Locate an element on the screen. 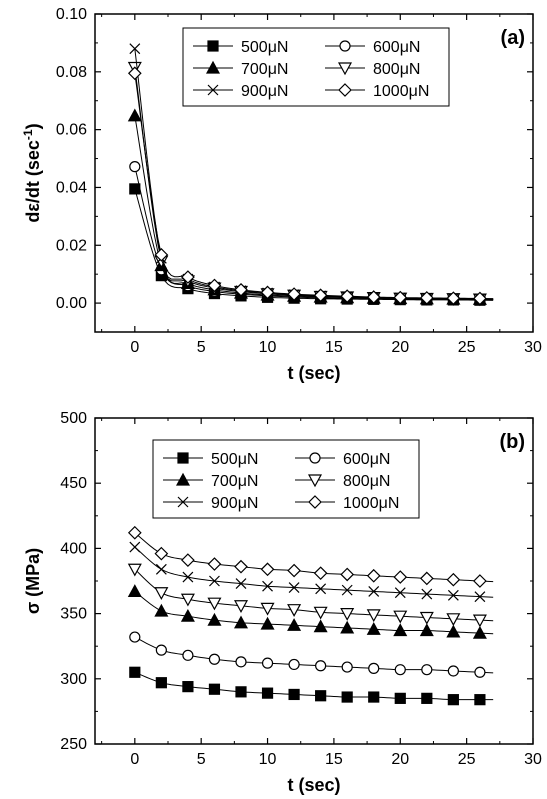 The width and height of the screenshot is (547, 799). legend-item-700-n: 700μN is located at coordinates (210, 481).